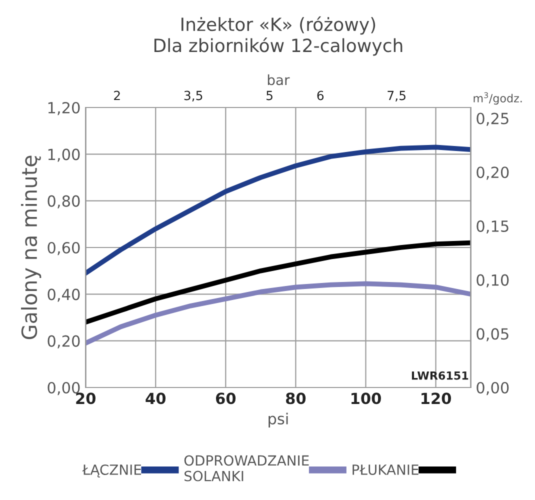  I want to click on y2-axis-title: m$^{3}$/godz., so click(498, 98).